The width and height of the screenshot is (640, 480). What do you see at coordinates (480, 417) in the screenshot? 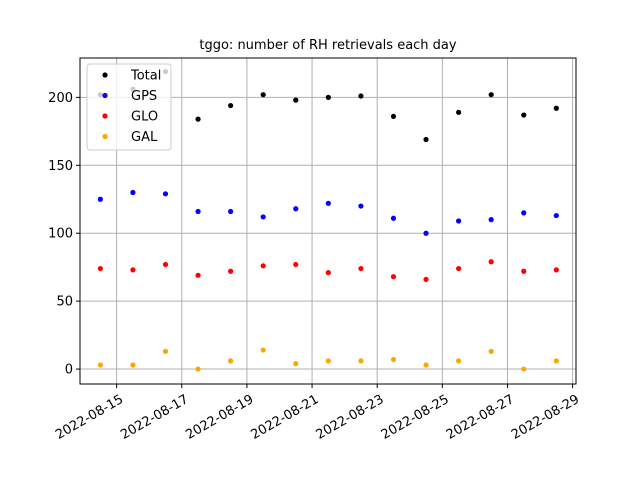
I see `x-tick-label: 2022-08-27` at bounding box center [480, 417].